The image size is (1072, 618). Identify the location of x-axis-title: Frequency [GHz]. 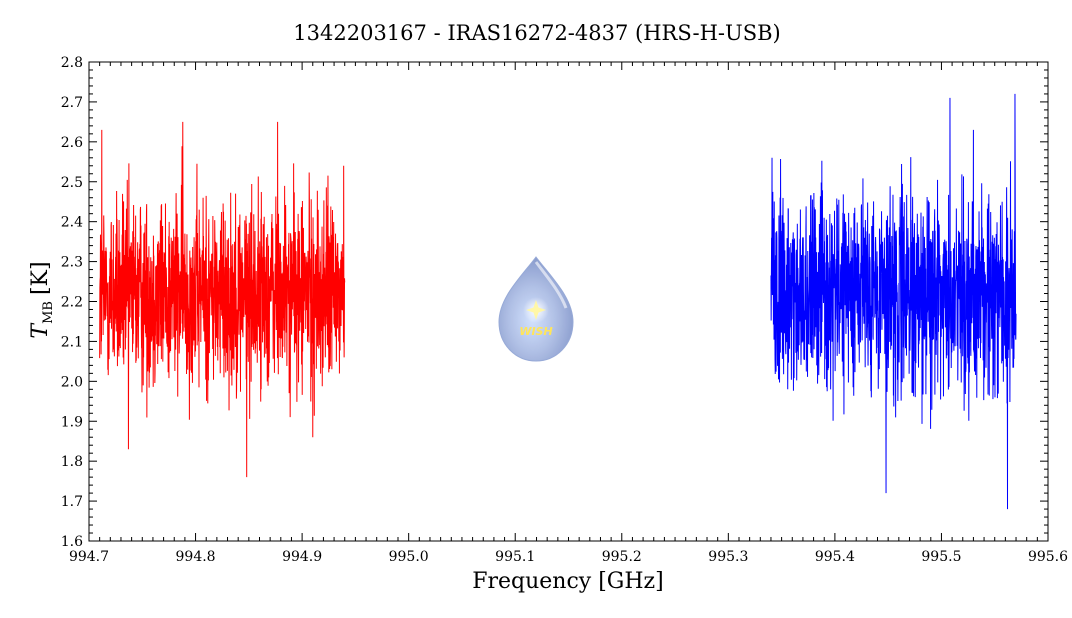
(568, 581).